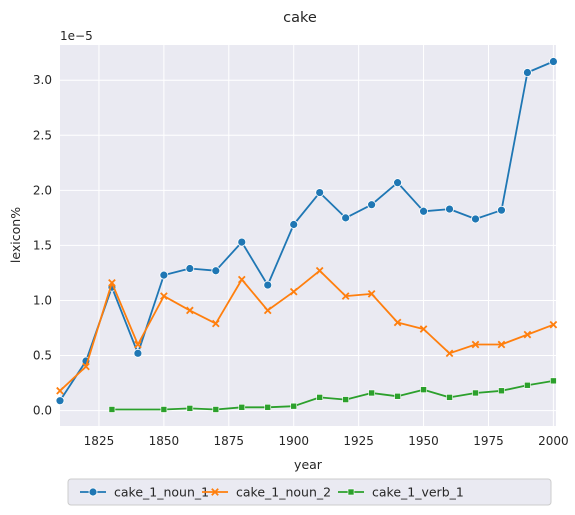 The width and height of the screenshot is (575, 515). I want to click on y-multiplier-label: 1e−5, so click(76, 36).